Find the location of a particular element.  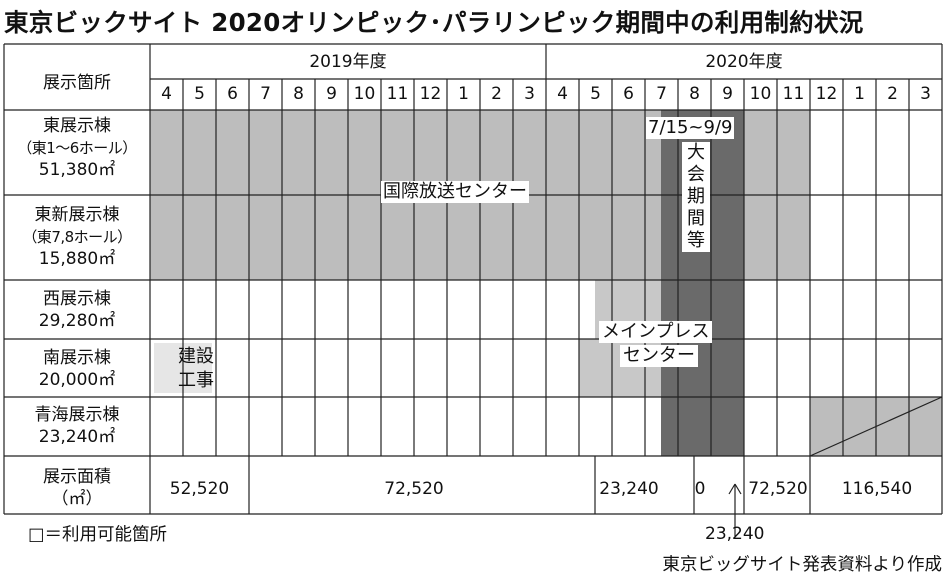

aomi-diagonal is located at coordinates (876, 426).